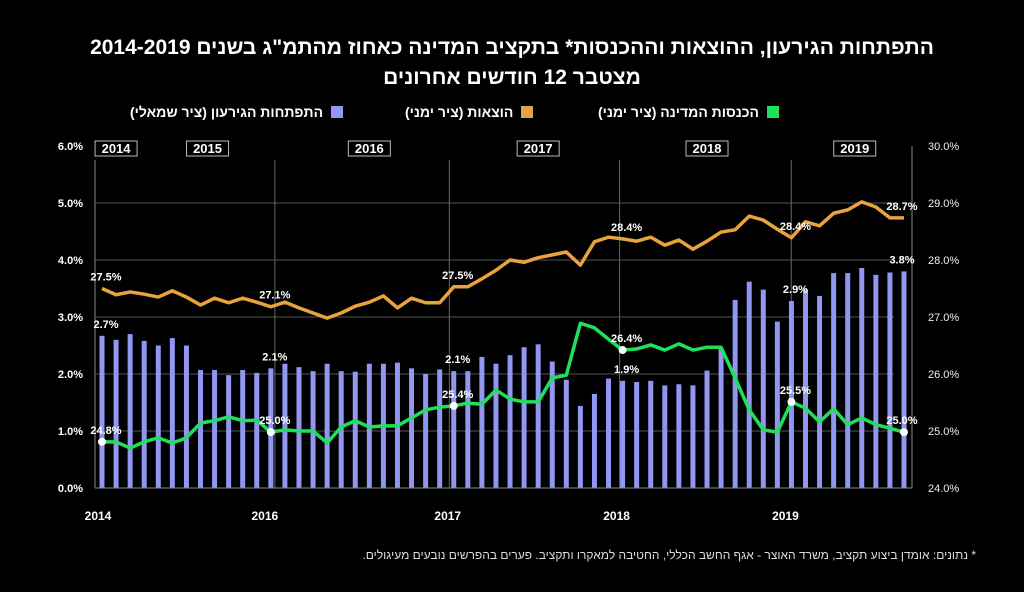 The image size is (1024, 592). Describe the element at coordinates (457, 395) in the screenshot. I see `revenues-data-label: 25.4%` at that location.